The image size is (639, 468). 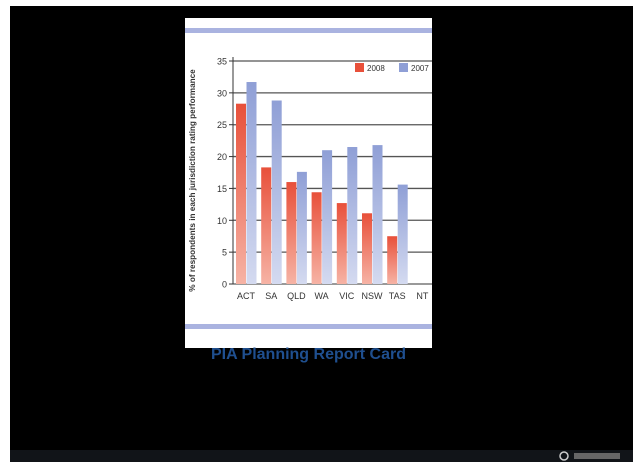 What do you see at coordinates (276, 192) in the screenshot?
I see `bar-2007-sa` at bounding box center [276, 192].